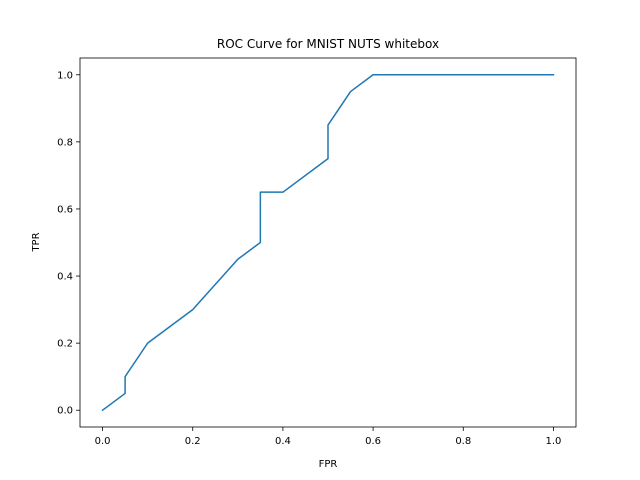 The height and width of the screenshot is (480, 640). What do you see at coordinates (65, 344) in the screenshot?
I see `y-tick-label: 0.2` at bounding box center [65, 344].